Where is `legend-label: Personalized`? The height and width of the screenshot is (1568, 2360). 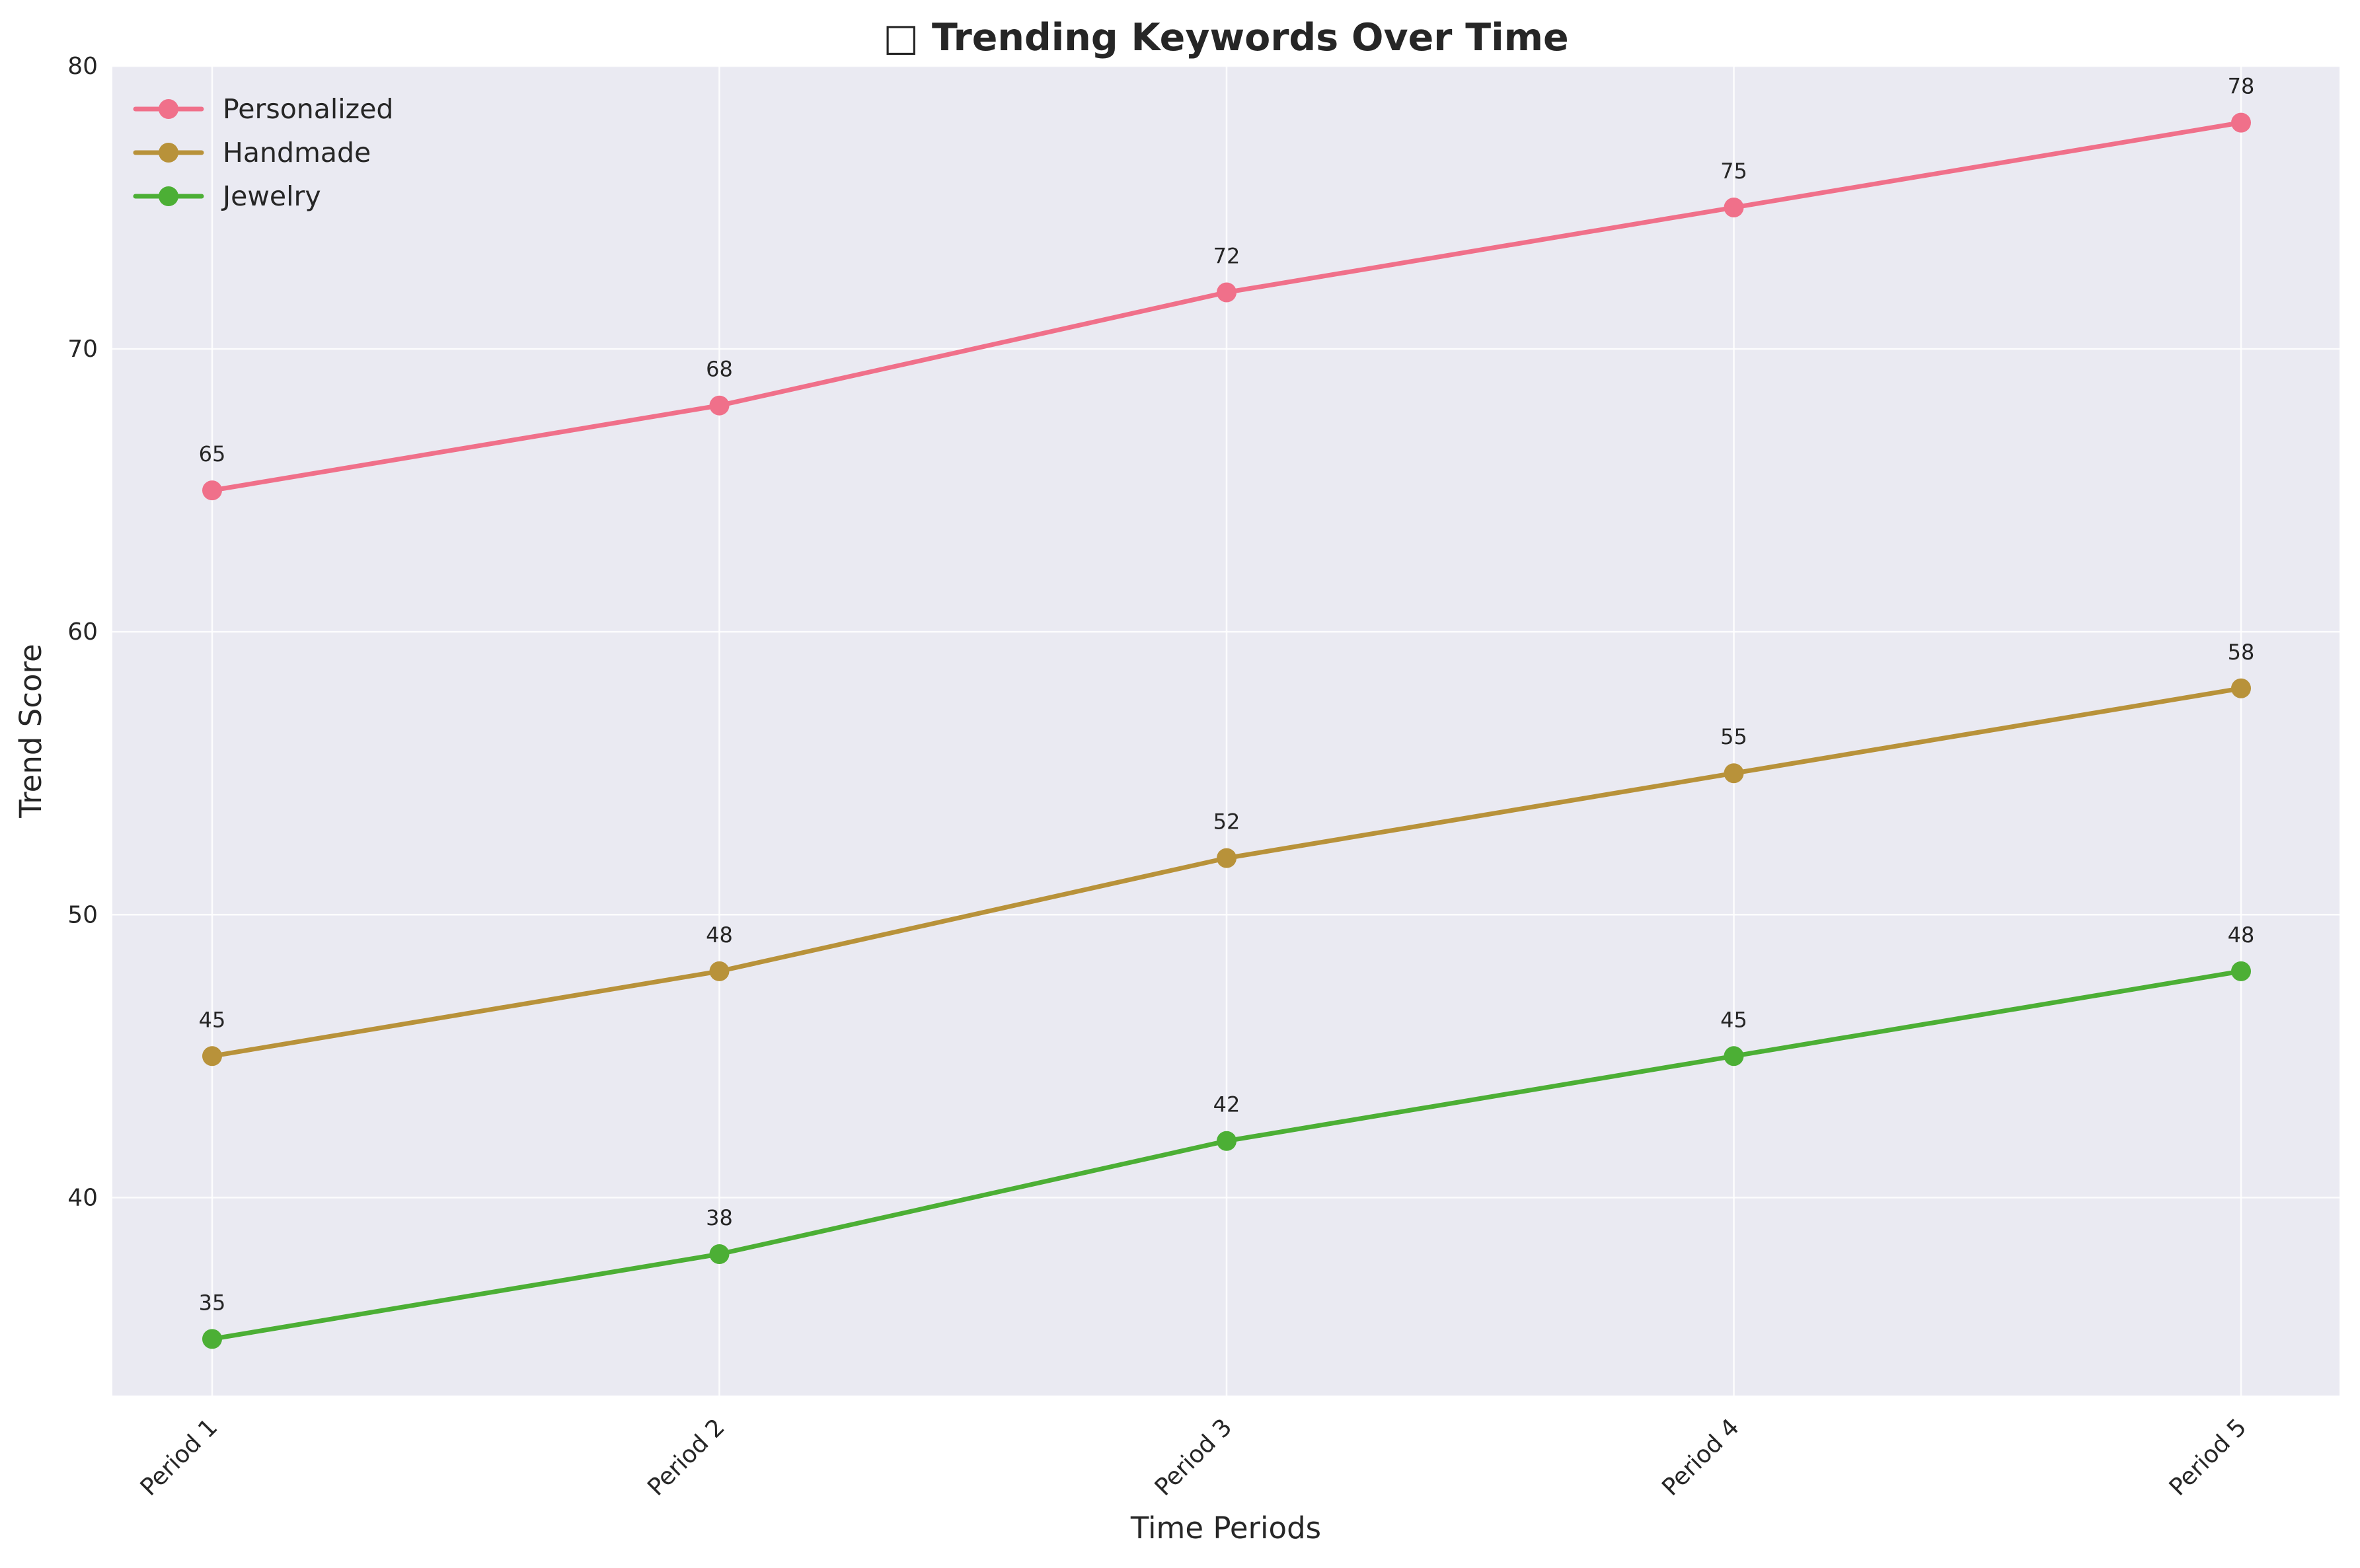 legend-label: Personalized is located at coordinates (308, 109).